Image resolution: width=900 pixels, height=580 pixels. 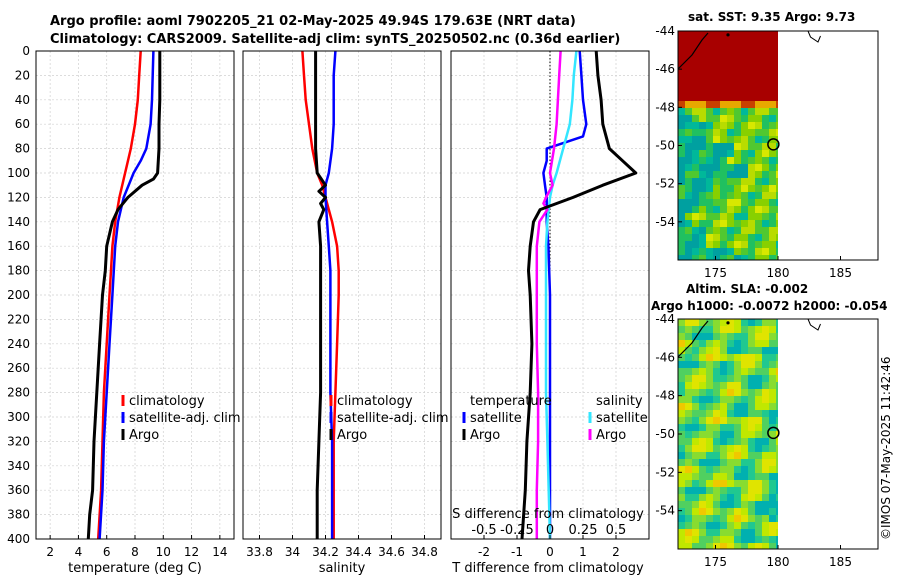 I want to click on sla-map-island, so click(x=728, y=323).